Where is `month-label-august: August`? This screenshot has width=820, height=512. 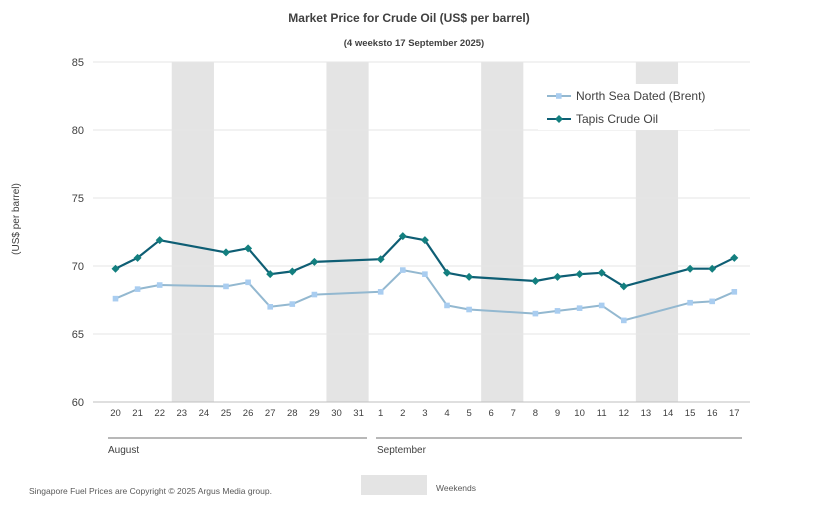
month-label-august: August is located at coordinates (123, 450).